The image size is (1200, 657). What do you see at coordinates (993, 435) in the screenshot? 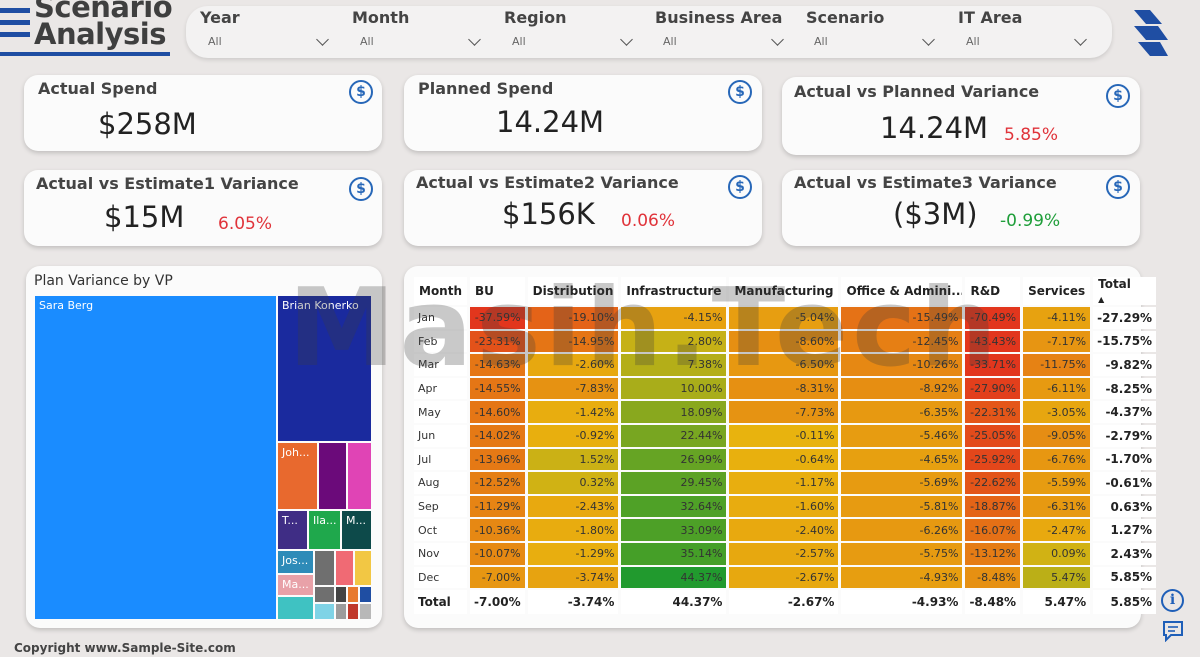
I see `cell-rnd: -25.05%` at bounding box center [993, 435].